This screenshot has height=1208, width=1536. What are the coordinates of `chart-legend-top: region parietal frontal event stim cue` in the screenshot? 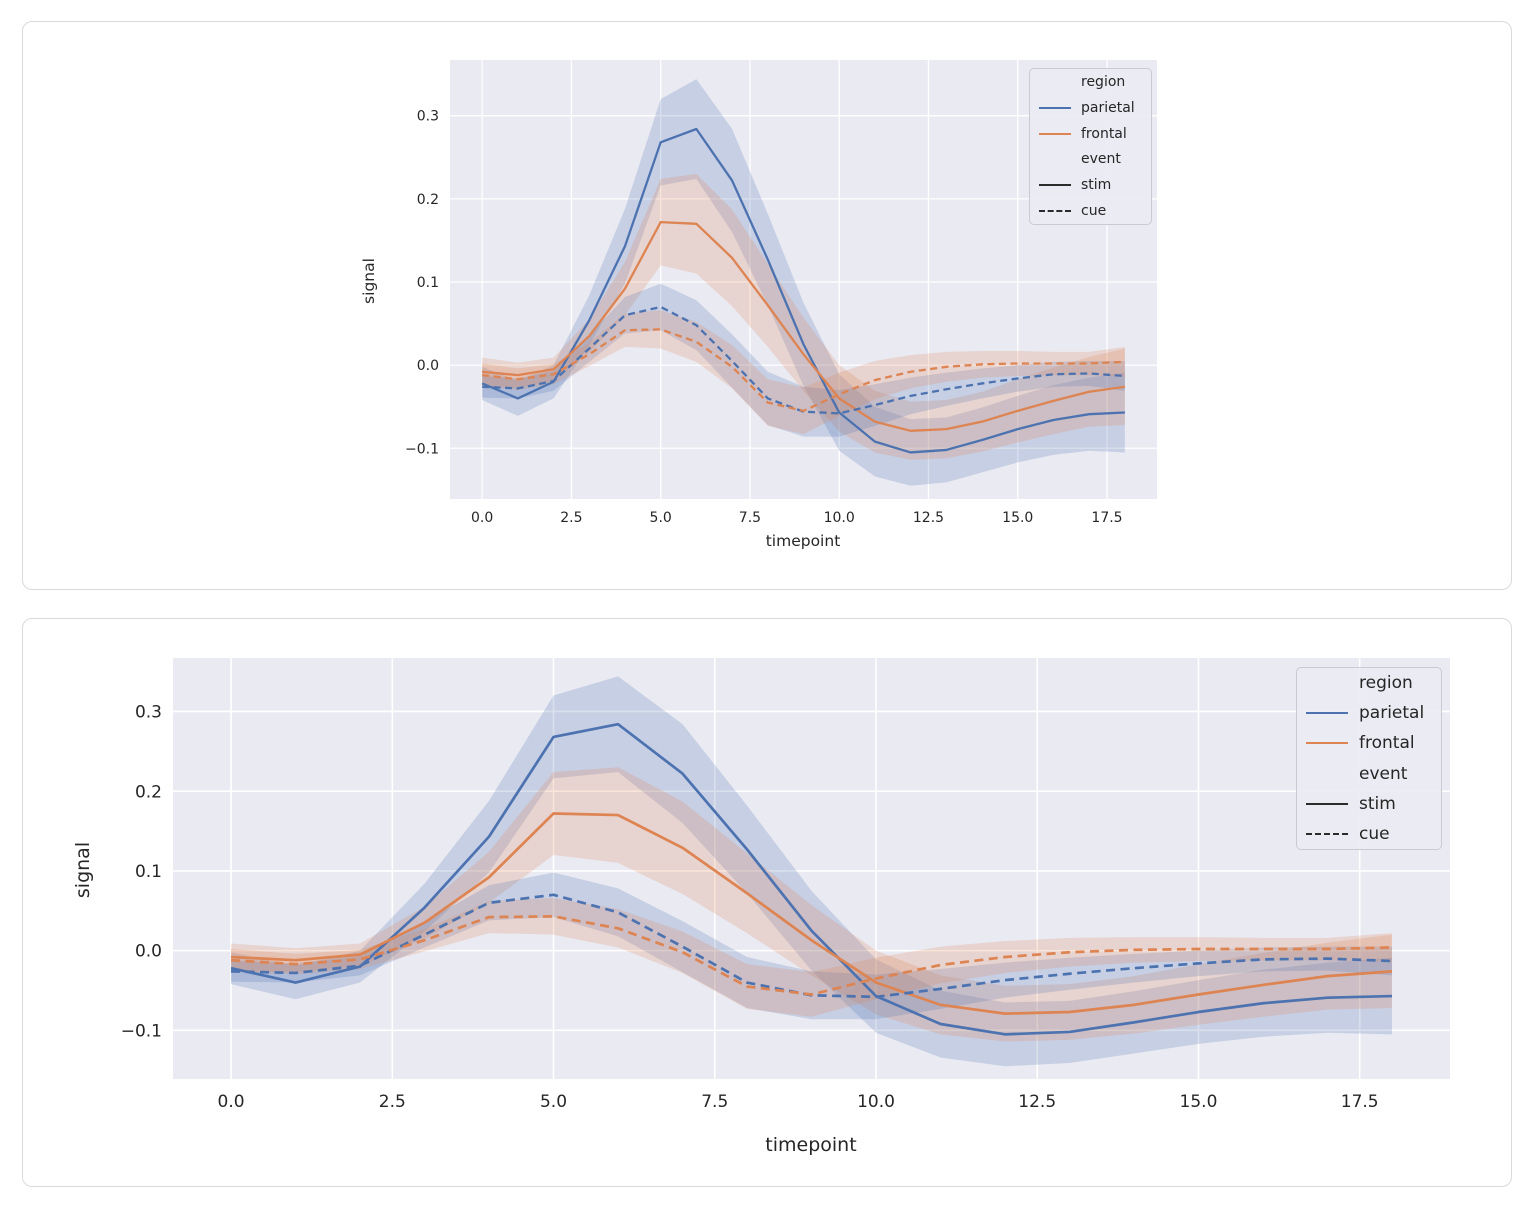 It's located at (1090, 146).